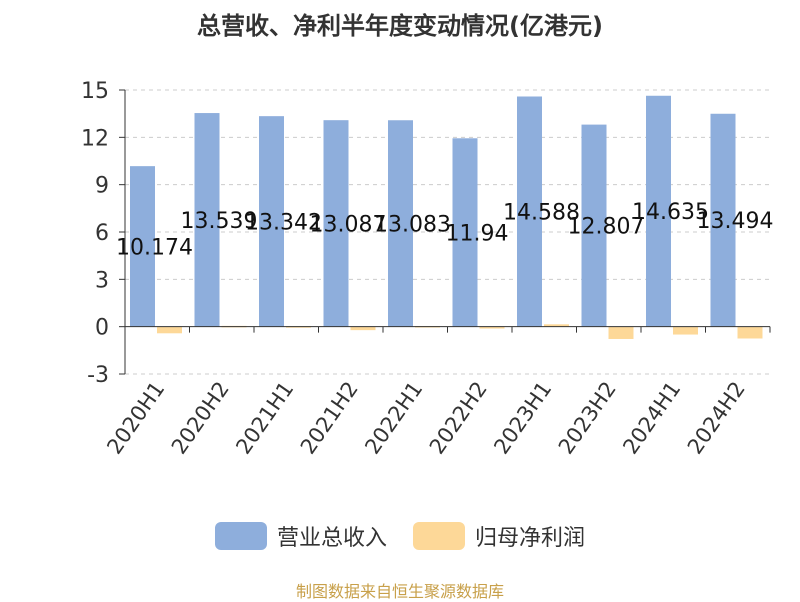  What do you see at coordinates (735, 221) in the screenshot?
I see `data-label: 13.494` at bounding box center [735, 221].